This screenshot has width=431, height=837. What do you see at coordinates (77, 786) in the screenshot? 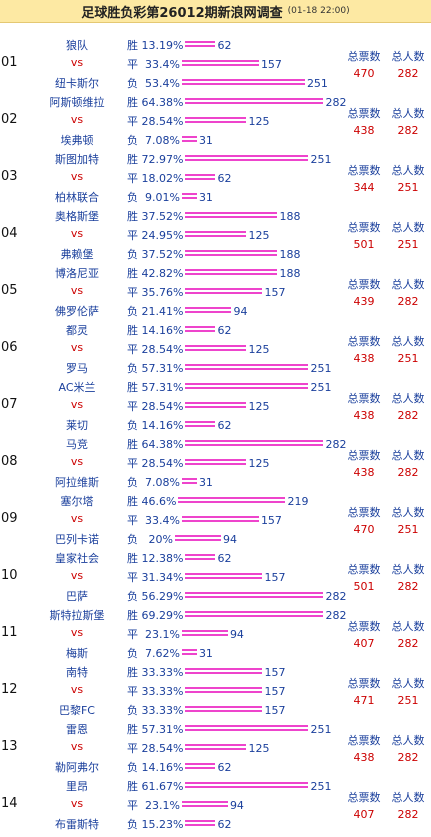
I see `home-team: 里昂` at bounding box center [77, 786].